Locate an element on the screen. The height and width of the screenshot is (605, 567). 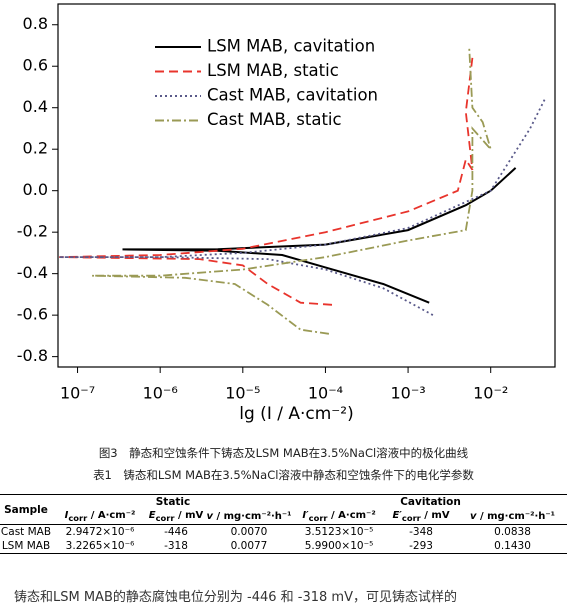
legend-label: Cast MAB, static is located at coordinates (274, 119).